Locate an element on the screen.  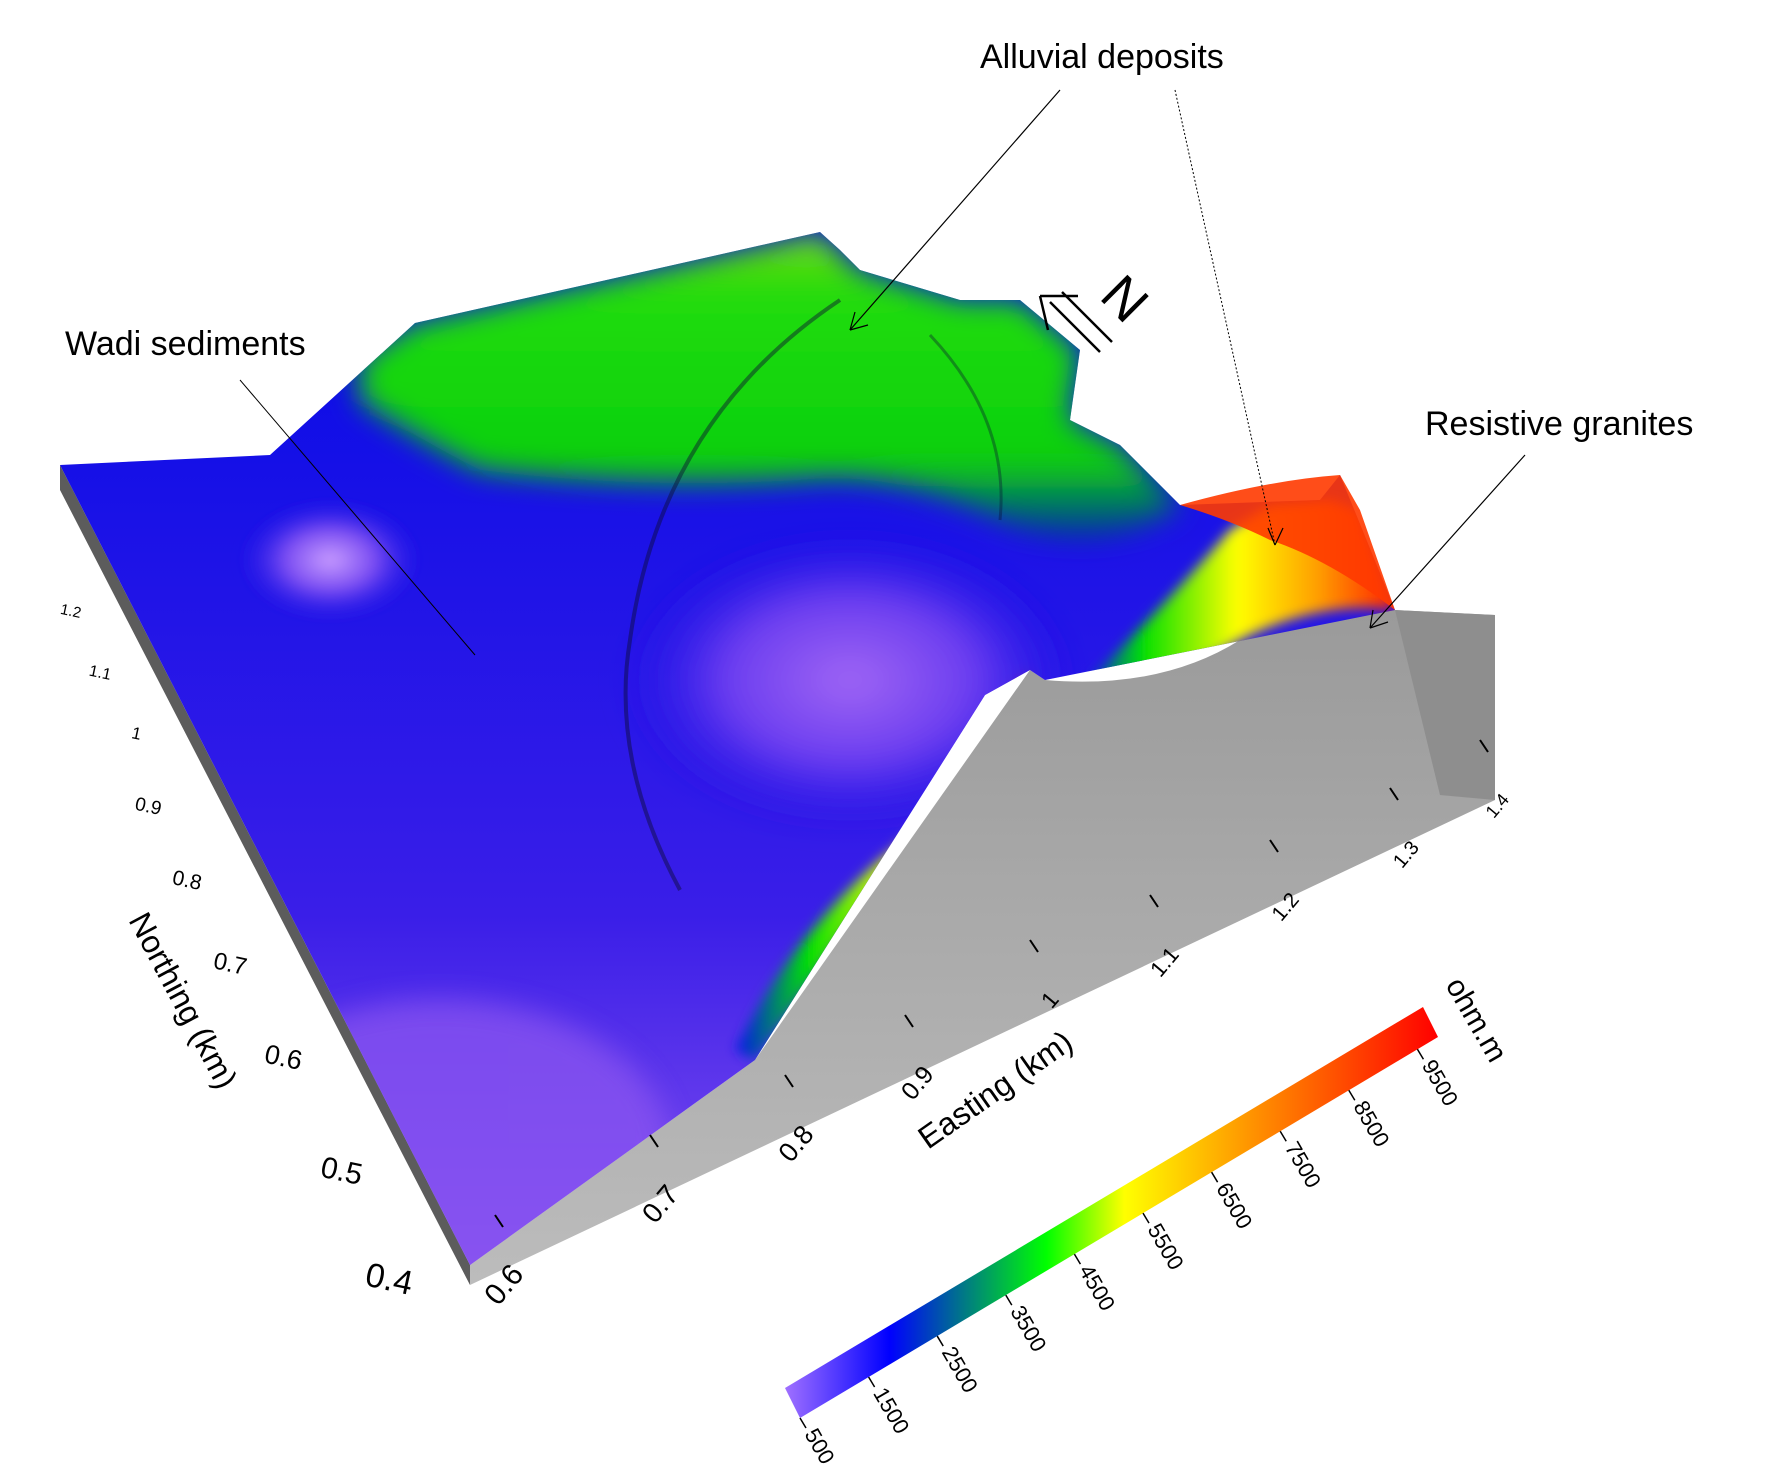
colorbar-tick-label: 500 is located at coordinates (820, 1446).